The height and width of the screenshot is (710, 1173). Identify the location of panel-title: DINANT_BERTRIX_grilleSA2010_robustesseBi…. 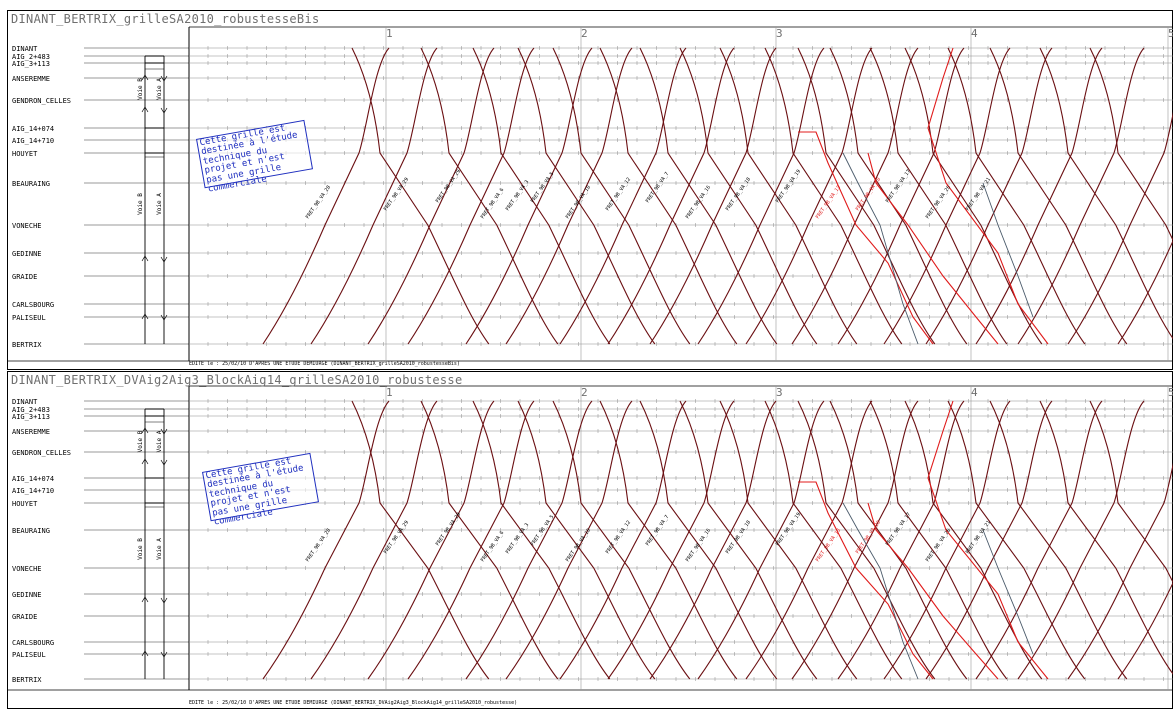
(165, 19).